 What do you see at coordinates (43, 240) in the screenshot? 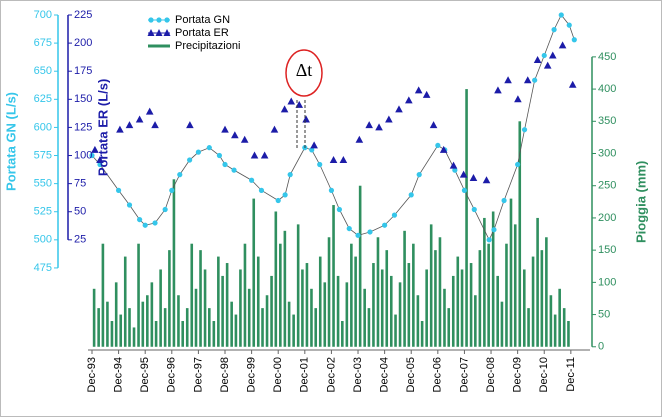
I see `y-tick-label: 500` at bounding box center [43, 240].